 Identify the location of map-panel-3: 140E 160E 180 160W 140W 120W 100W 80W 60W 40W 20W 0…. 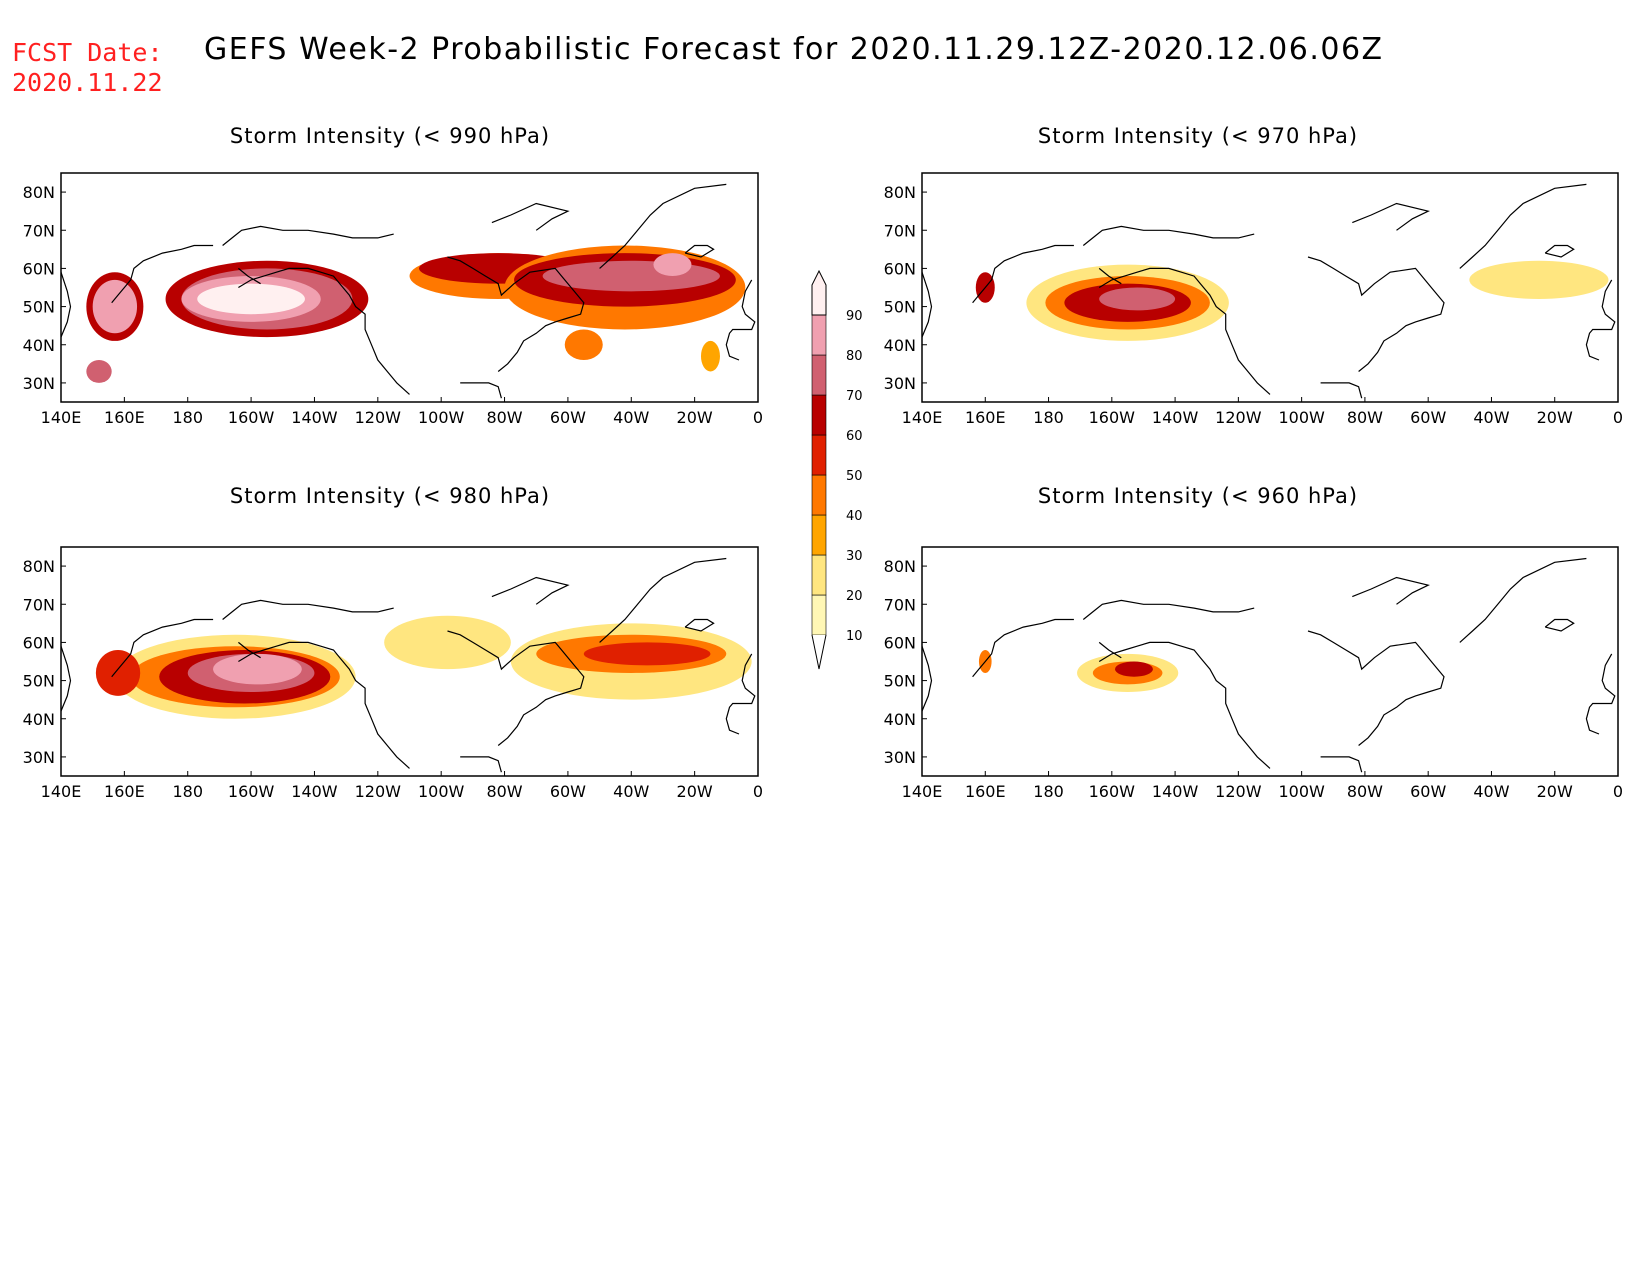
(1253, 673).